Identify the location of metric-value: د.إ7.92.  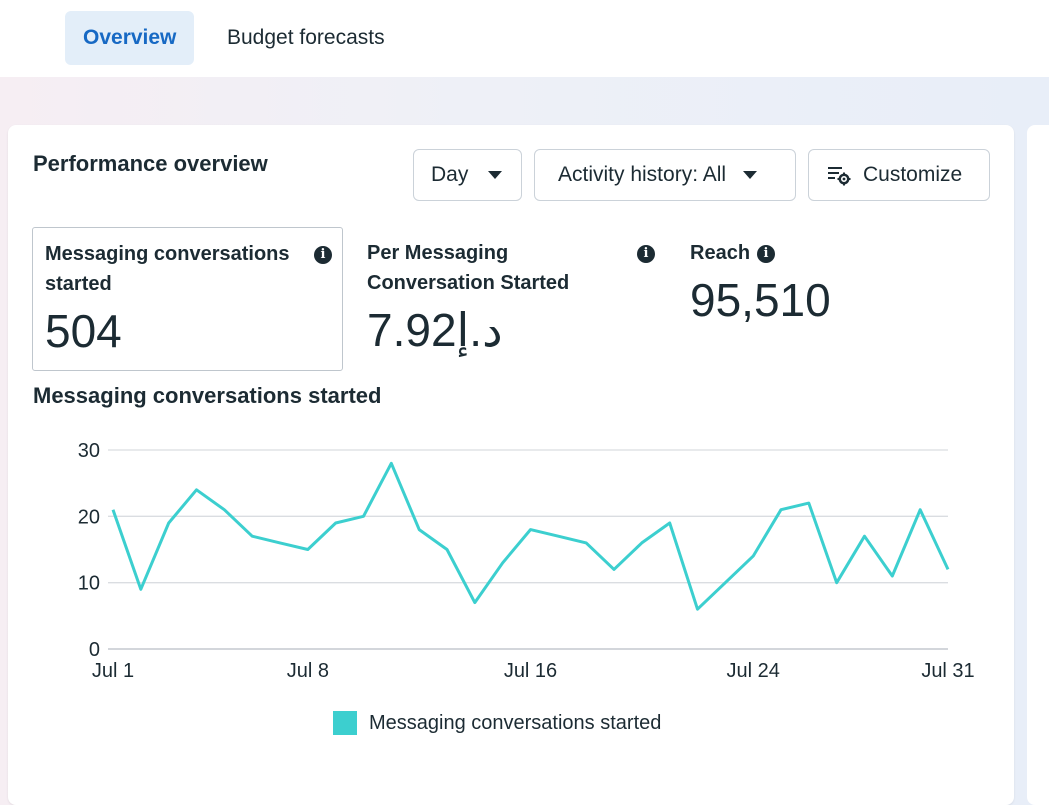
(435, 330).